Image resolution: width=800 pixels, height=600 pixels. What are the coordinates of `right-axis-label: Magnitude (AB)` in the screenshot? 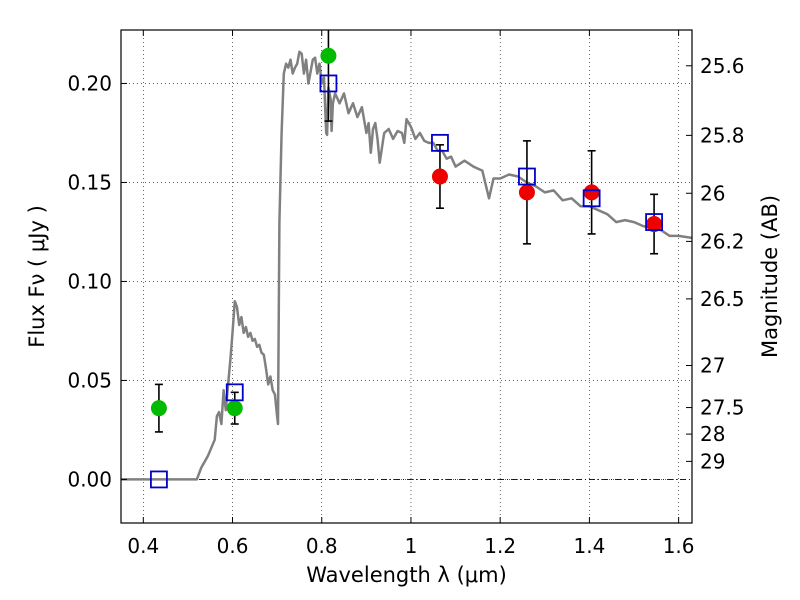 It's located at (770, 276).